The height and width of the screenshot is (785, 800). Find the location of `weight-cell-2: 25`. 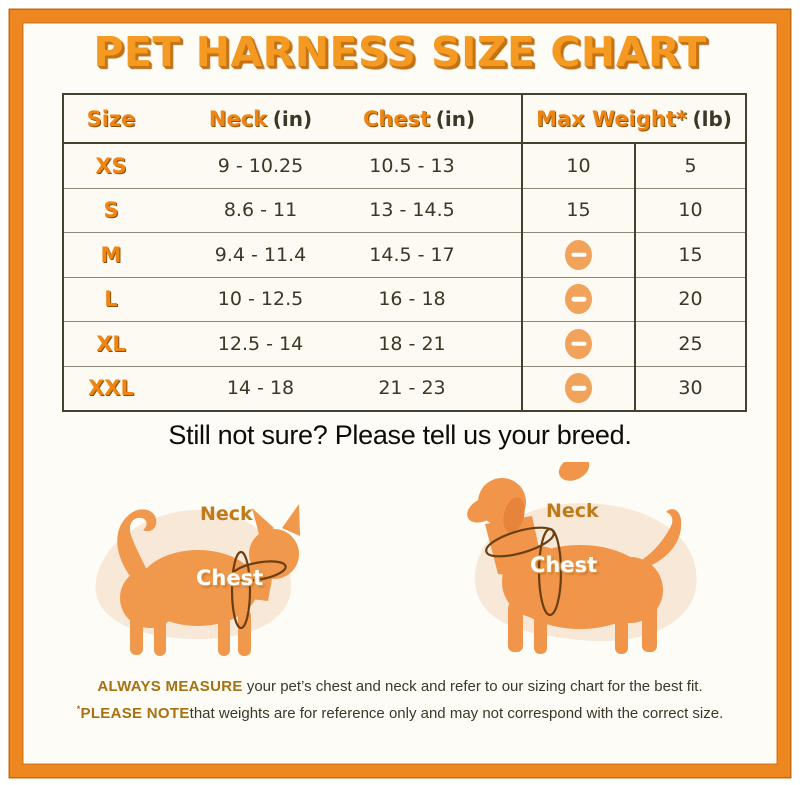

weight-cell-2: 25 is located at coordinates (690, 343).